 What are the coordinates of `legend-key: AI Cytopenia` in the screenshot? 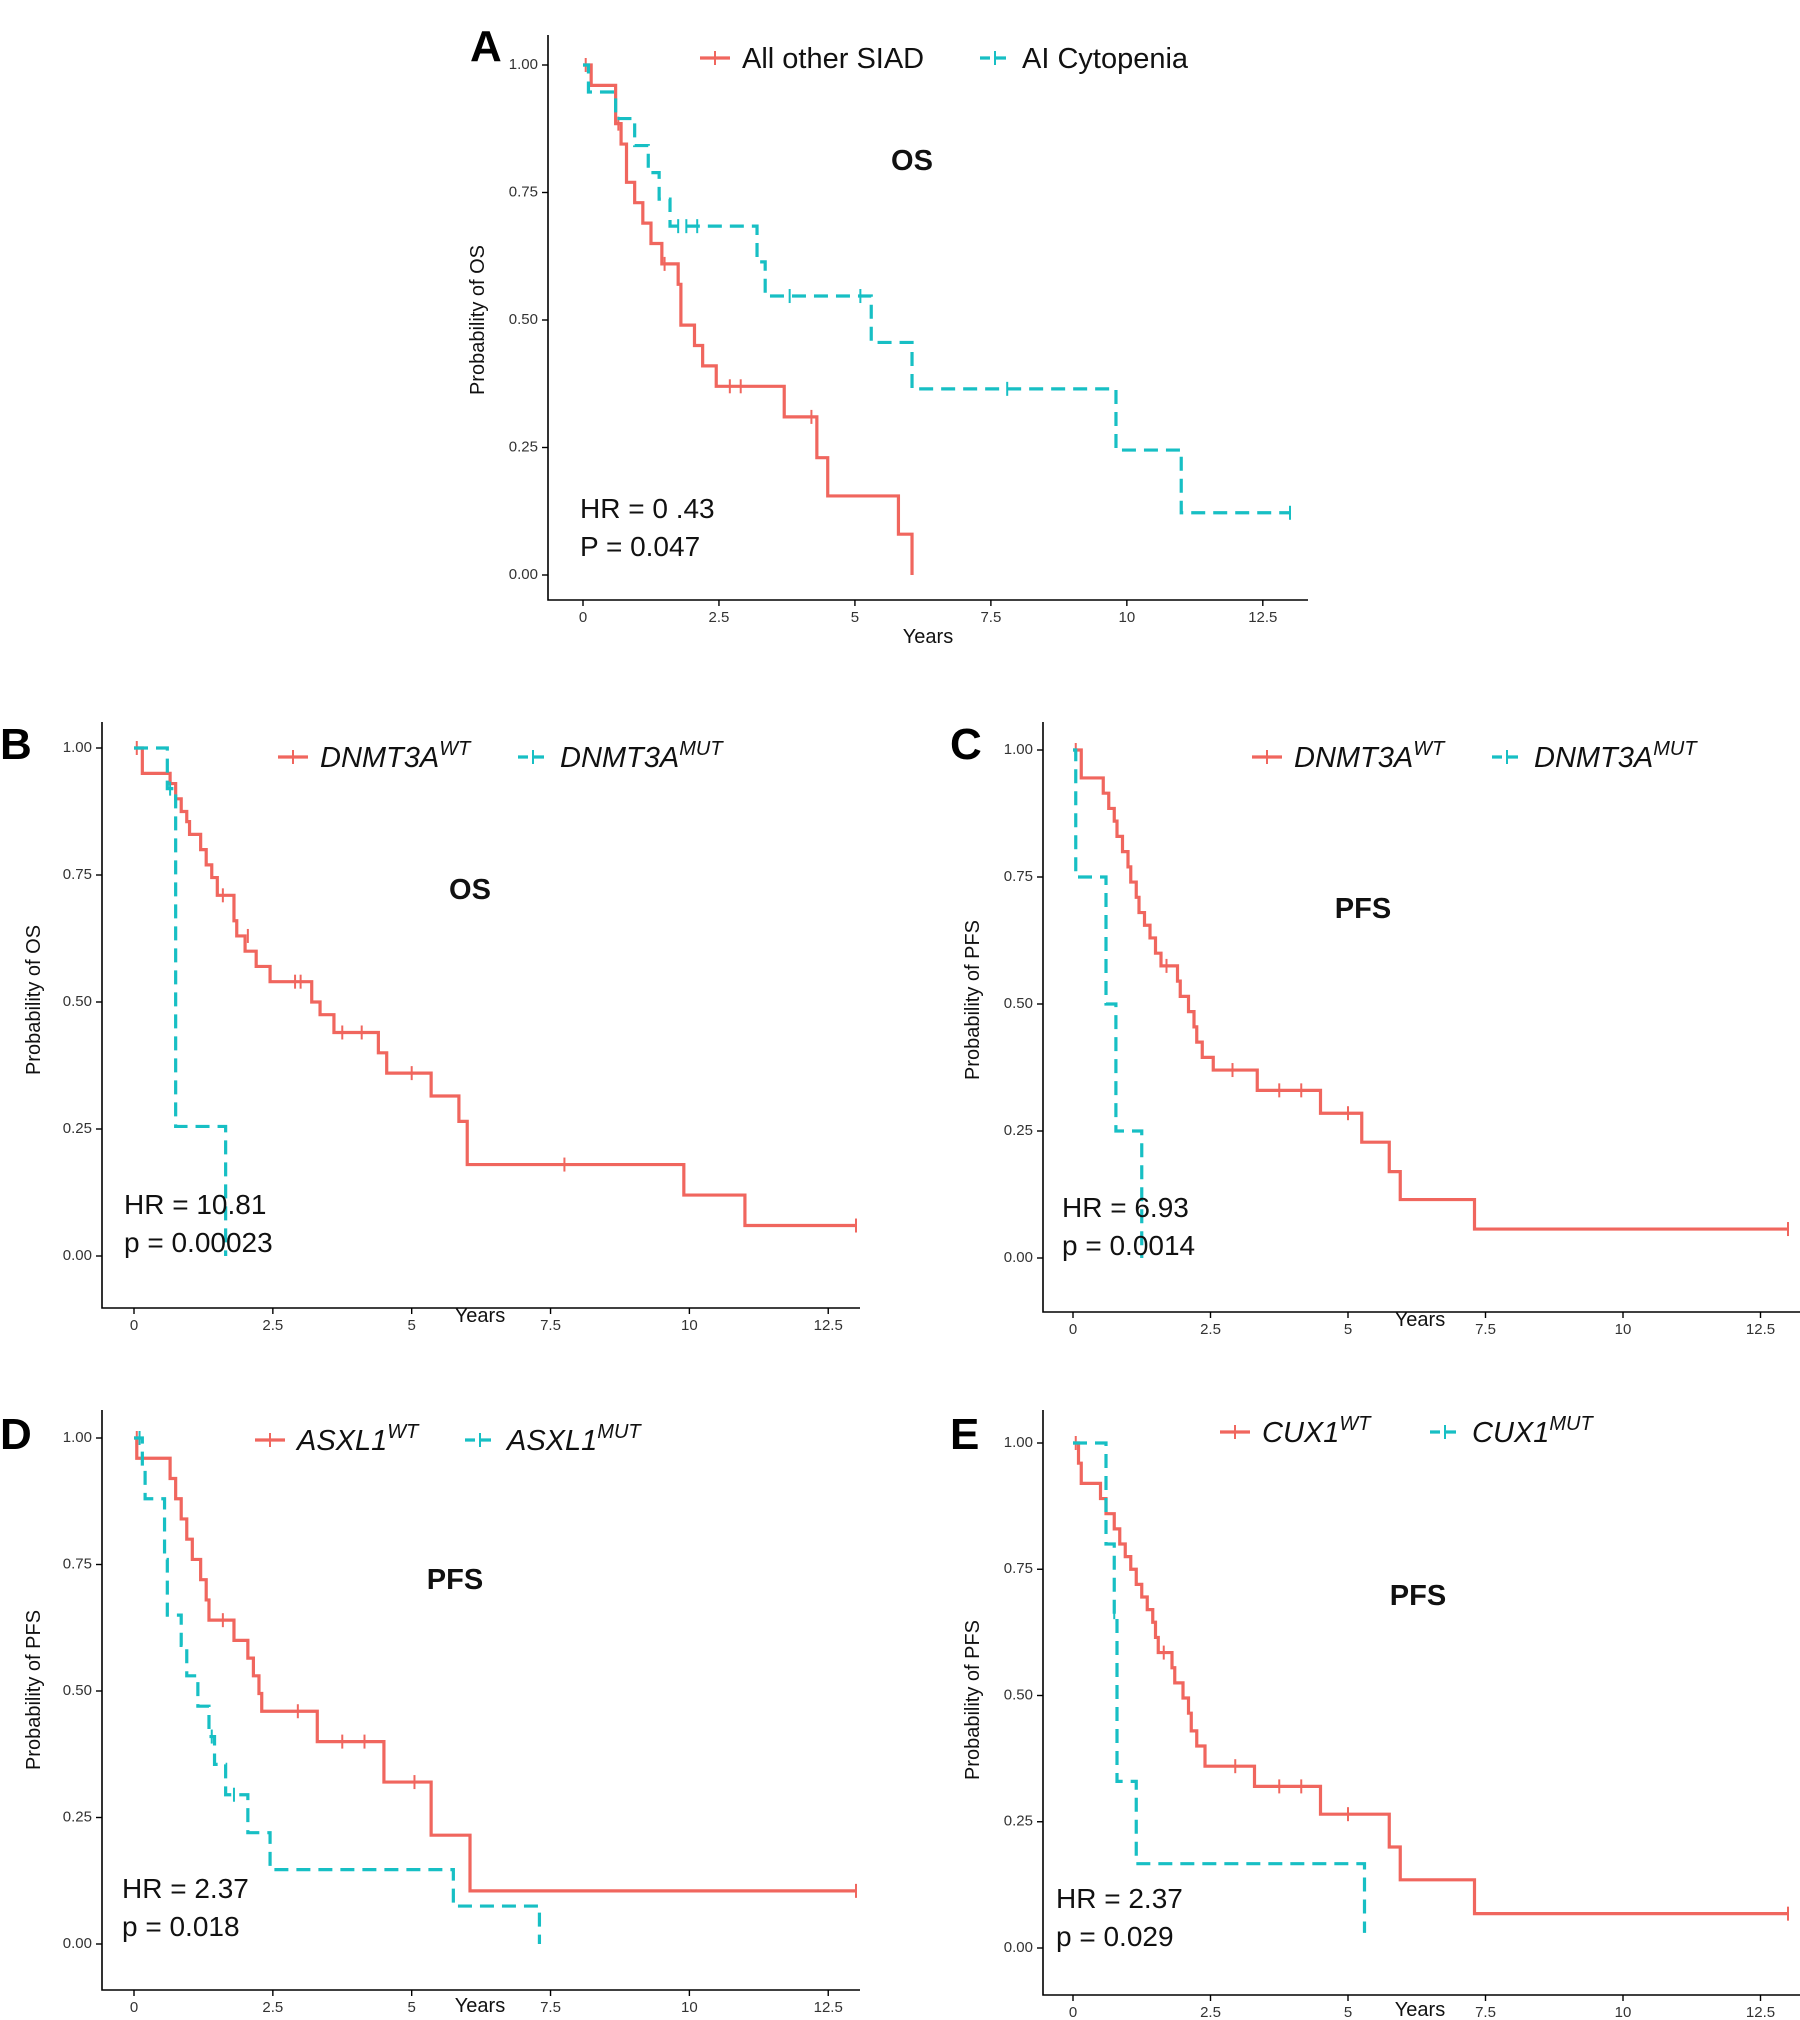 It's located at (1084, 59).